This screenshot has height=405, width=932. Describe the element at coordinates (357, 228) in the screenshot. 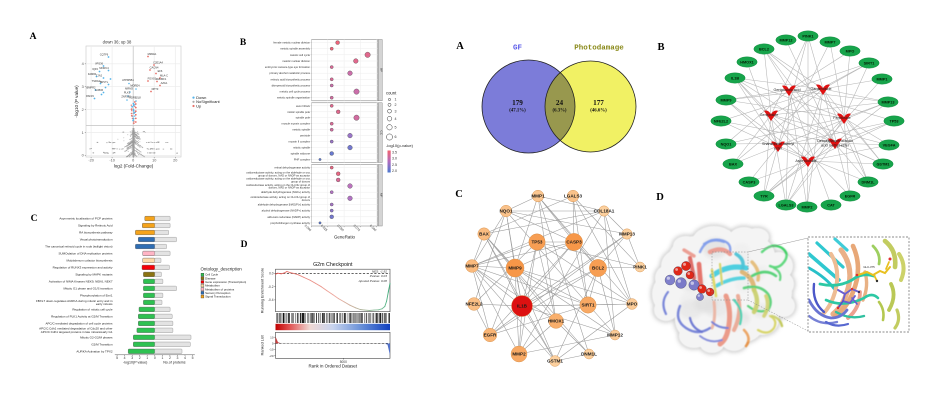

I see `svg-text: 0.075` at that location.